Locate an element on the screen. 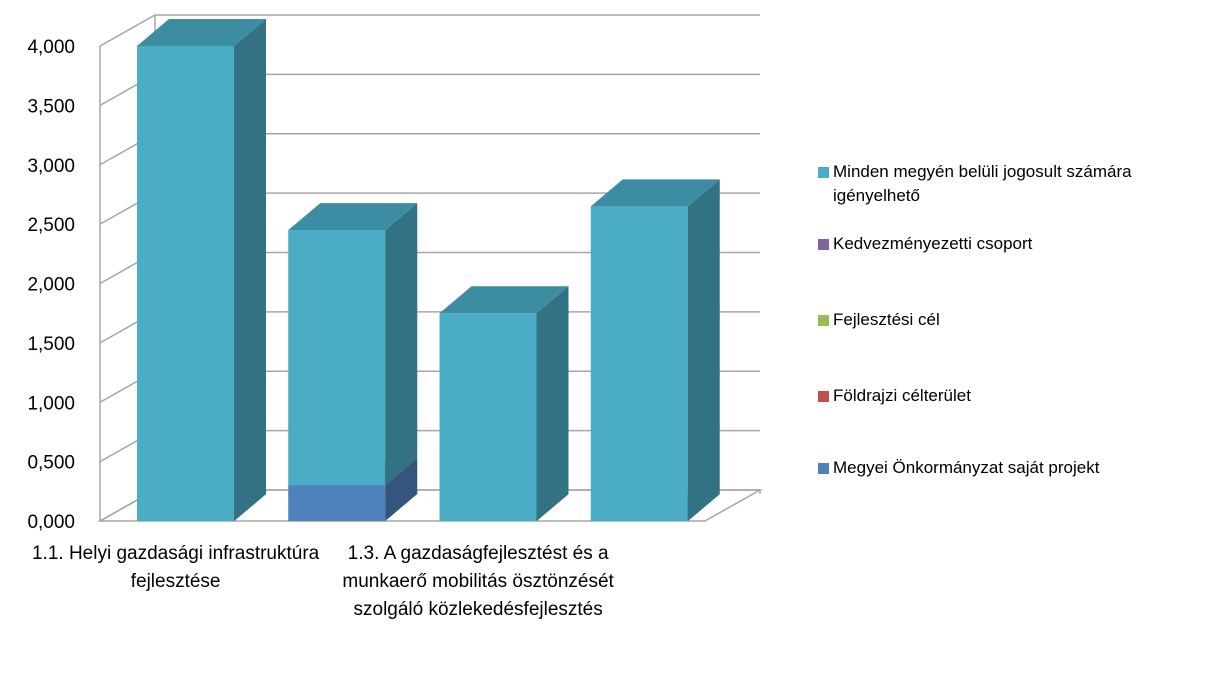  y-tick-label: 1,000 is located at coordinates (51, 403).